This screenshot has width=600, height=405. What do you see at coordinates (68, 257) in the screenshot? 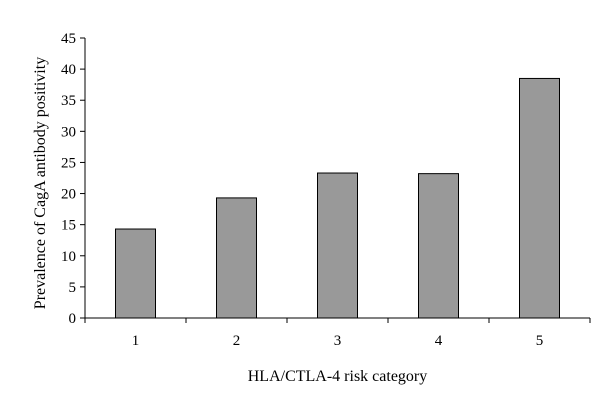
I see `y-tick-label: 10` at bounding box center [68, 257].